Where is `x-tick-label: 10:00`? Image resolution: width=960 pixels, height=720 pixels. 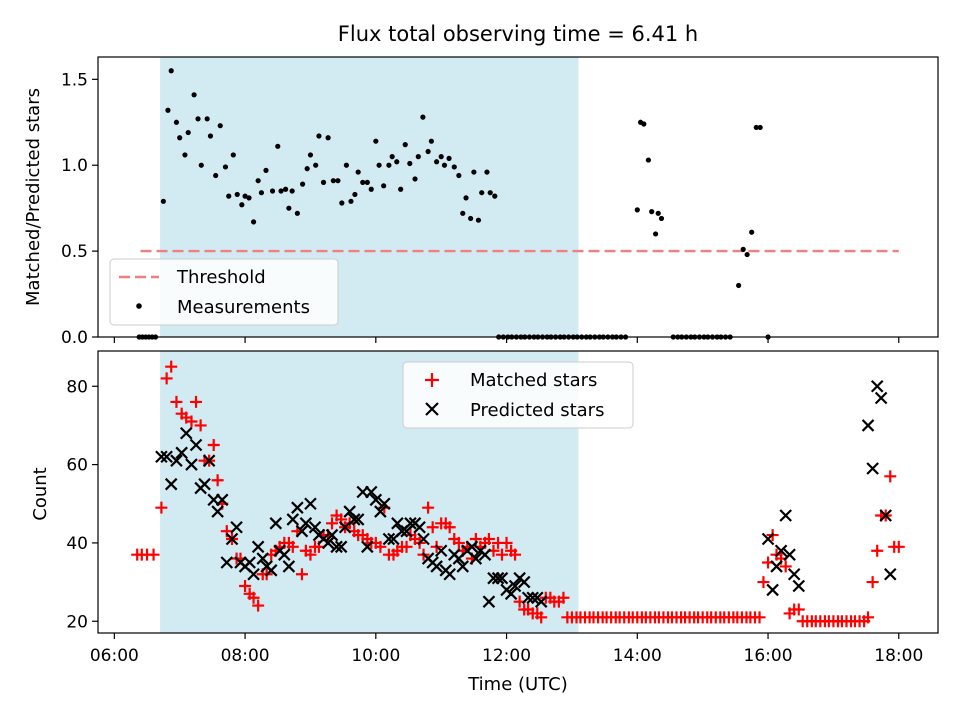 x-tick-label: 10:00 is located at coordinates (375, 656).